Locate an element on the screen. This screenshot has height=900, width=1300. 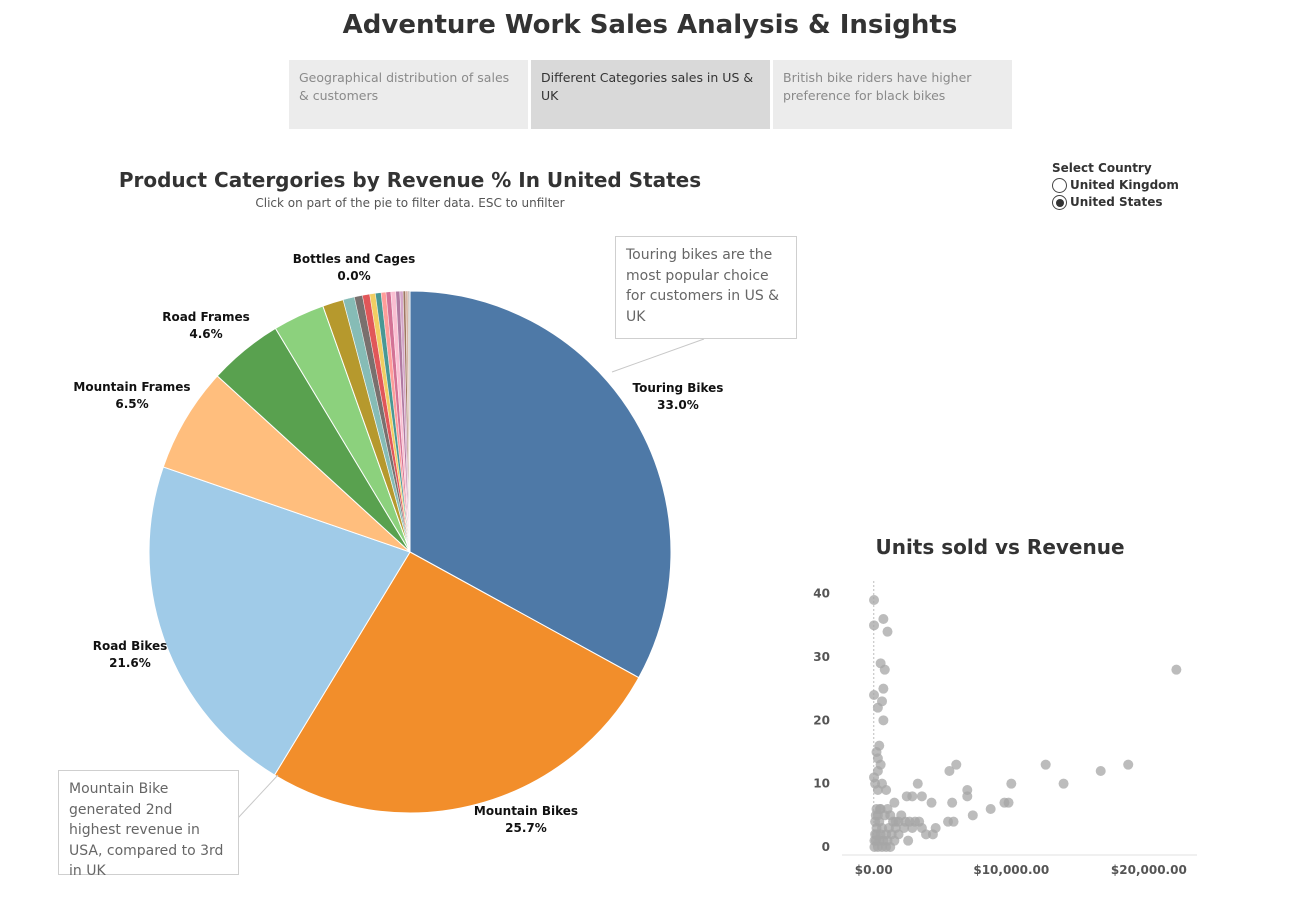
pie-label-road-frames: Road Frames is located at coordinates (206, 317).